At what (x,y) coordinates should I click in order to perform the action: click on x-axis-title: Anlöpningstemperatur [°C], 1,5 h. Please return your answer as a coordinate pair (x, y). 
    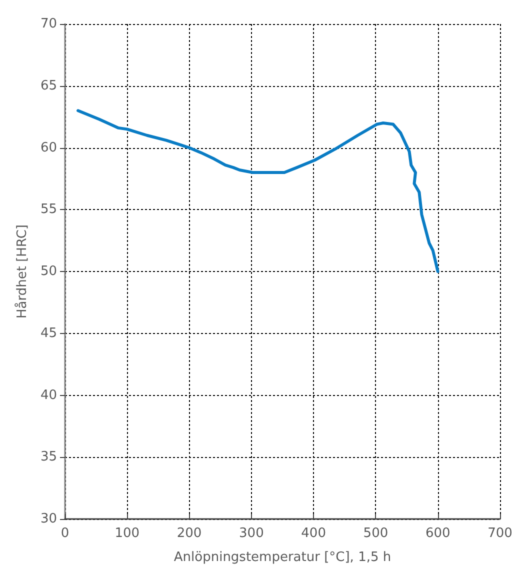
    Looking at the image, I should click on (283, 557).